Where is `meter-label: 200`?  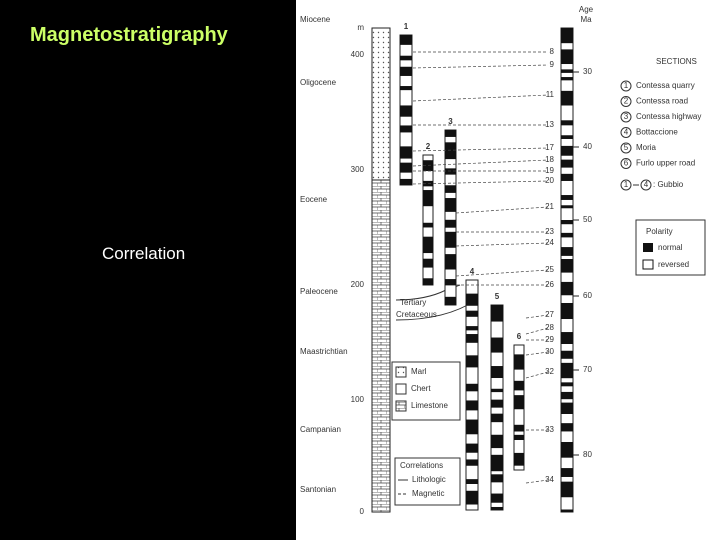 meter-label: 200 is located at coordinates (358, 284).